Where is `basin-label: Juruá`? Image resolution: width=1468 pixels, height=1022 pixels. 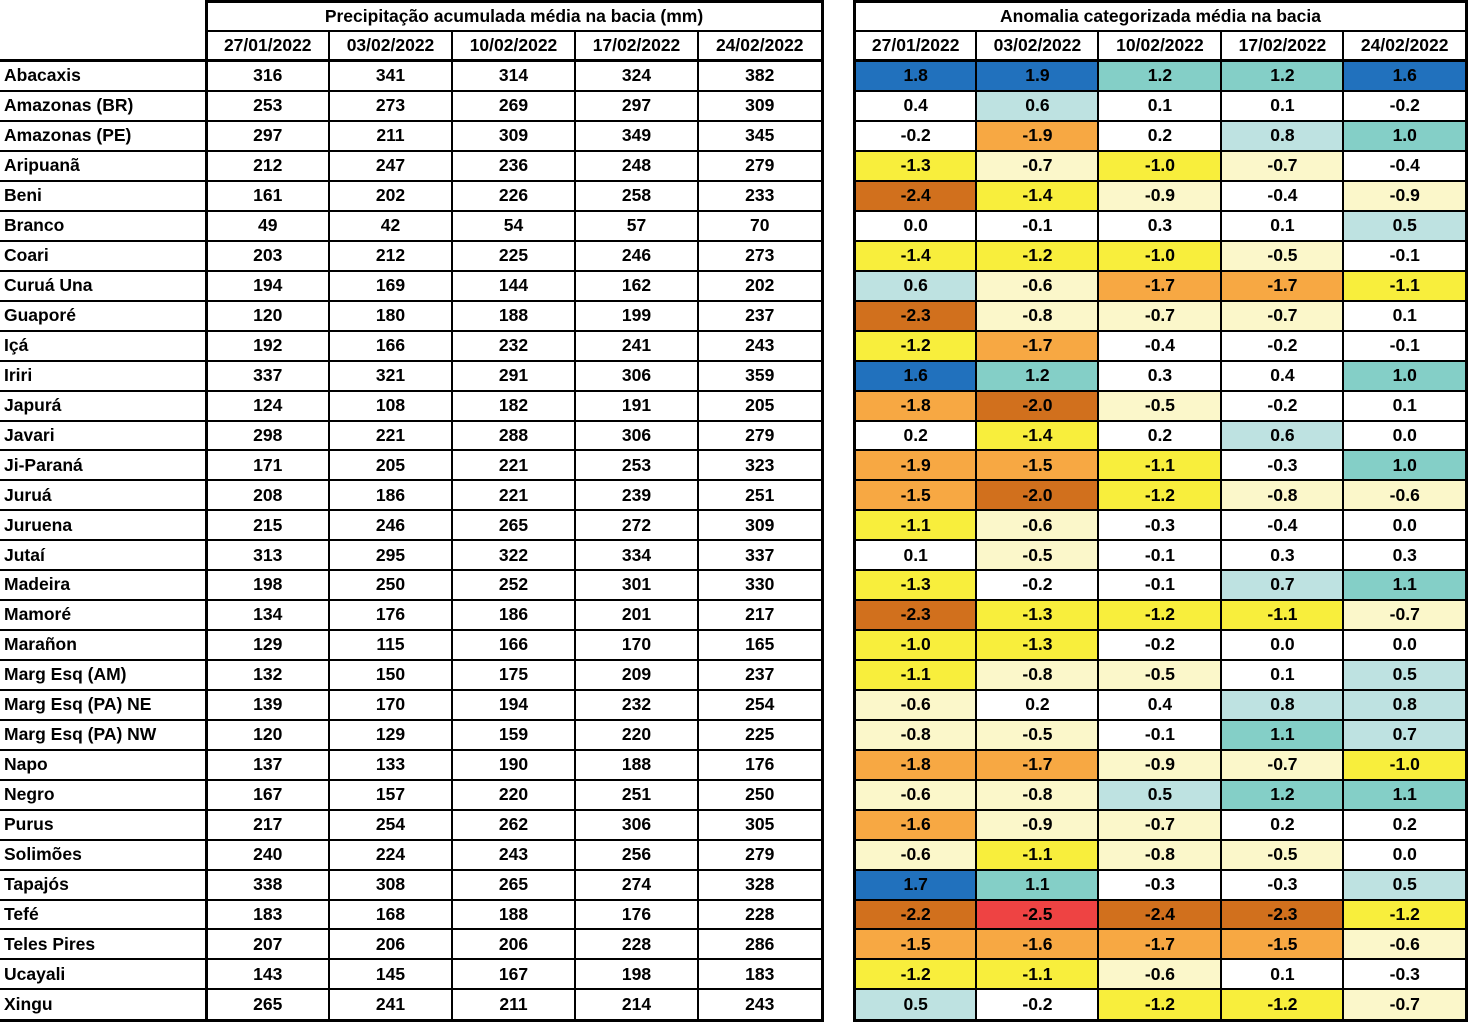
basin-label: Juruá is located at coordinates (103, 495).